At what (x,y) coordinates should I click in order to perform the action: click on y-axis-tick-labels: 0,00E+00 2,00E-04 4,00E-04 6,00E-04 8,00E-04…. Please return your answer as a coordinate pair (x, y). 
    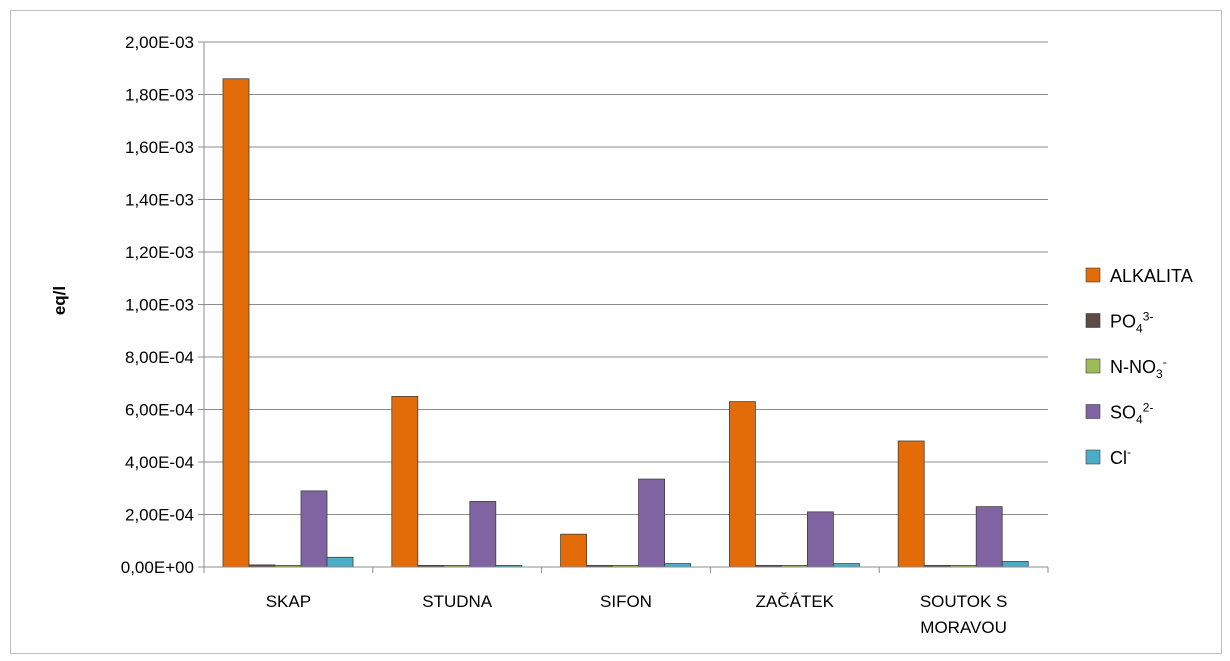
    Looking at the image, I should click on (157, 305).